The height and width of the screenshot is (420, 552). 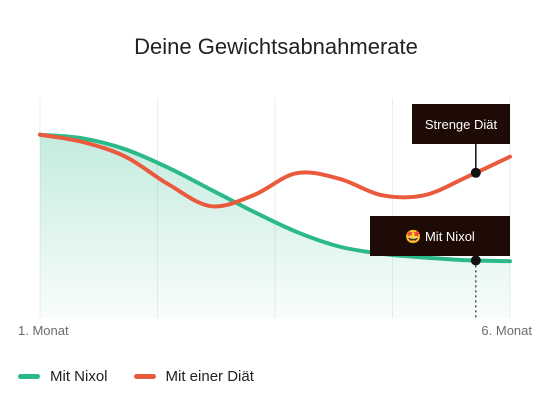 I want to click on x-axis-ticks: 1. Monat 6. Monat, so click(x=275, y=330).